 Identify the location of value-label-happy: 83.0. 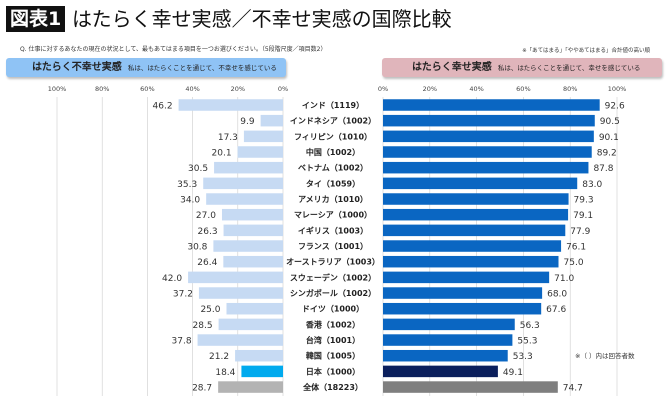
(592, 185).